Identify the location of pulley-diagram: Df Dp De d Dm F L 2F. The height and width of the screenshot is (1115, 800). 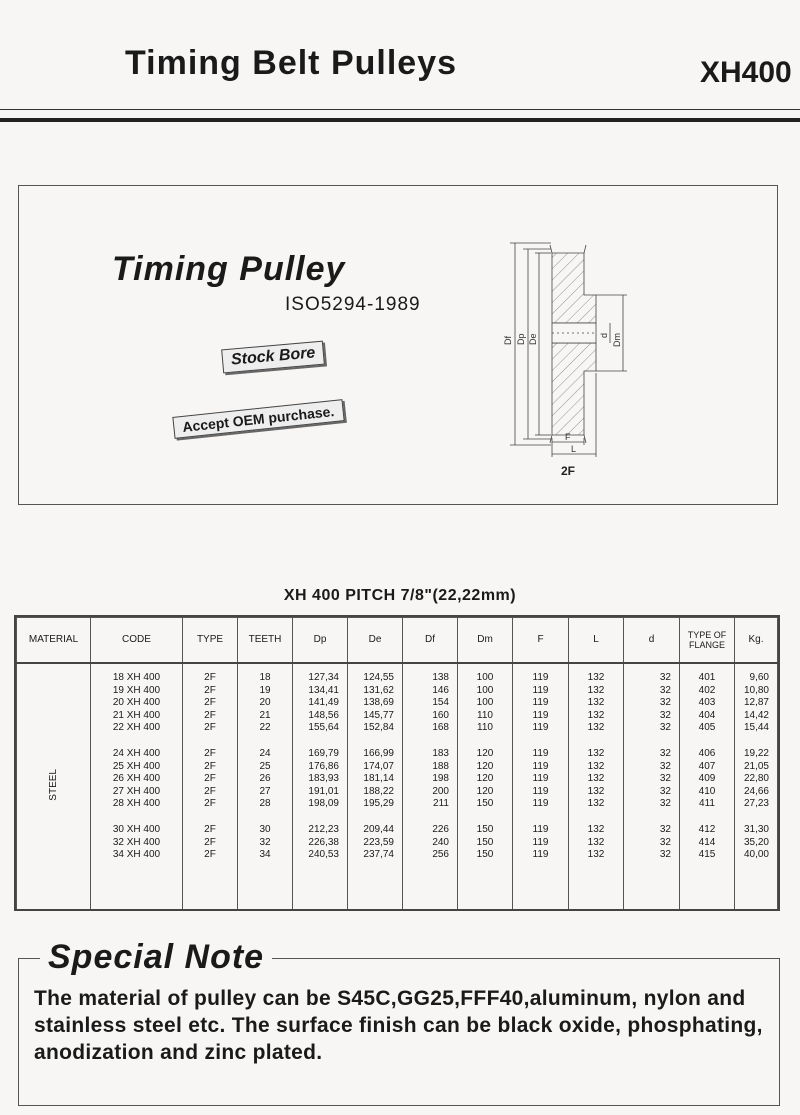
(565, 360).